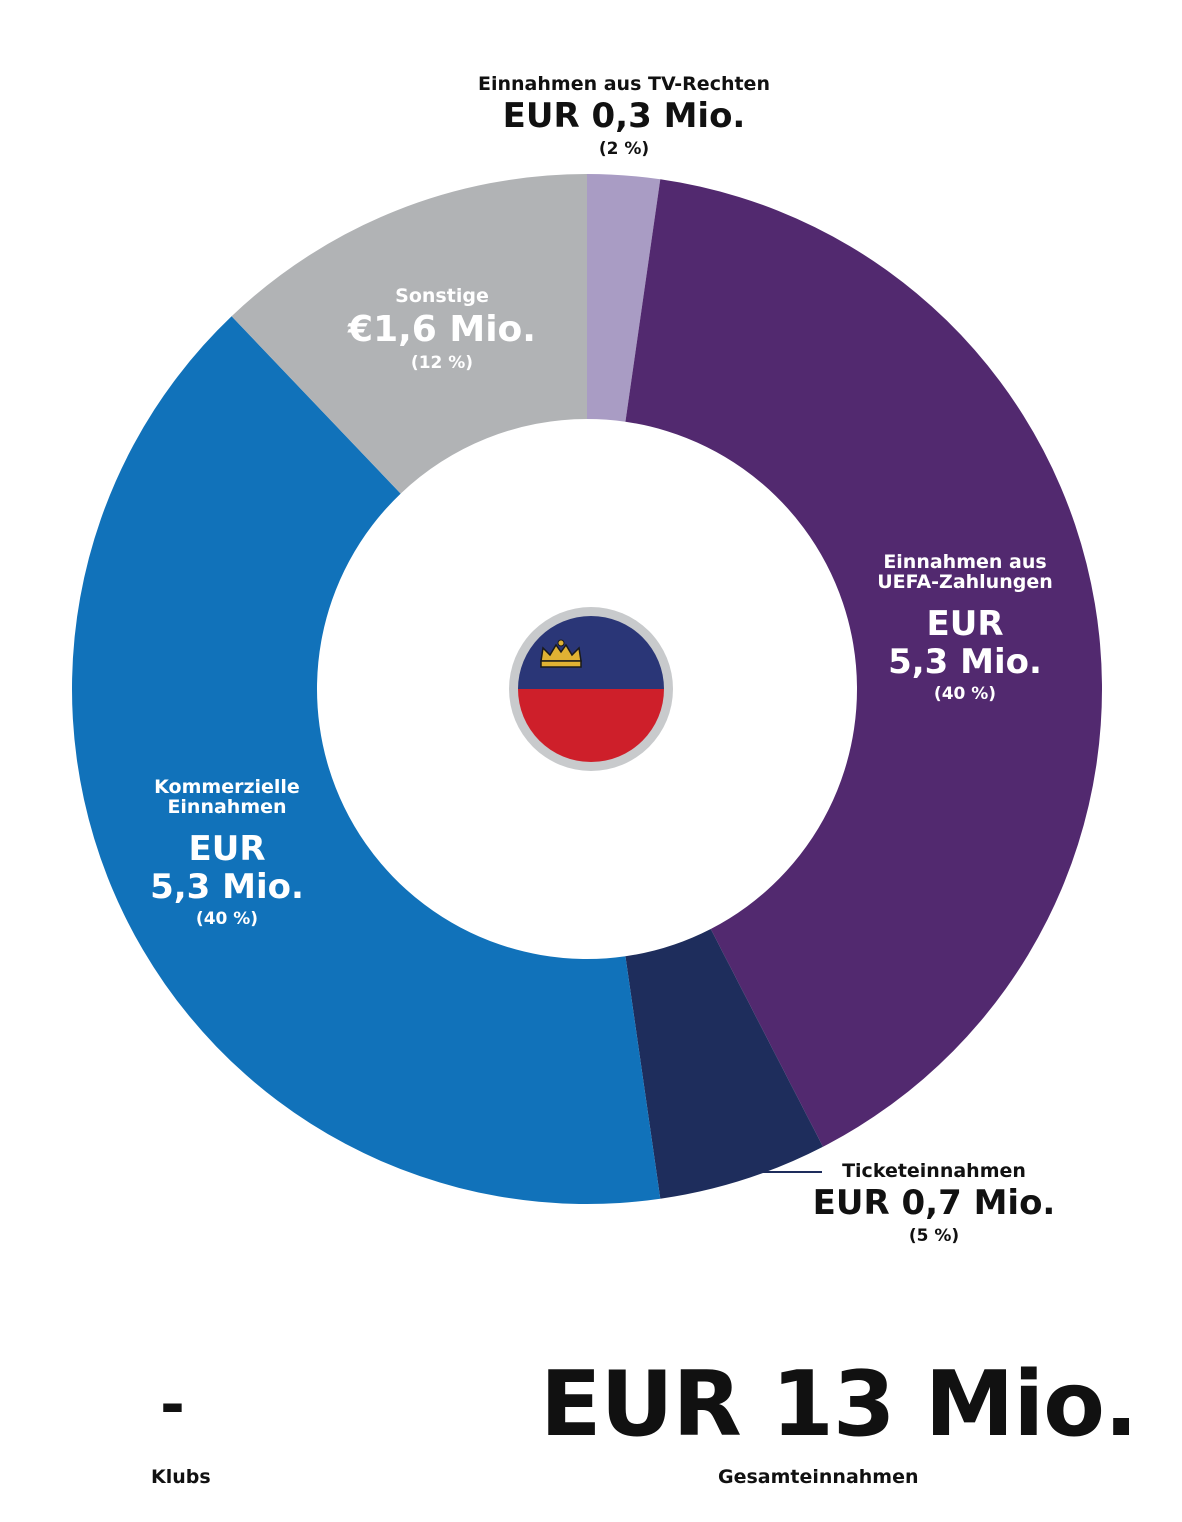 The height and width of the screenshot is (1522, 1182). Describe the element at coordinates (965, 562) in the screenshot. I see `uefa-category-line1: Einnahmen aus` at that location.